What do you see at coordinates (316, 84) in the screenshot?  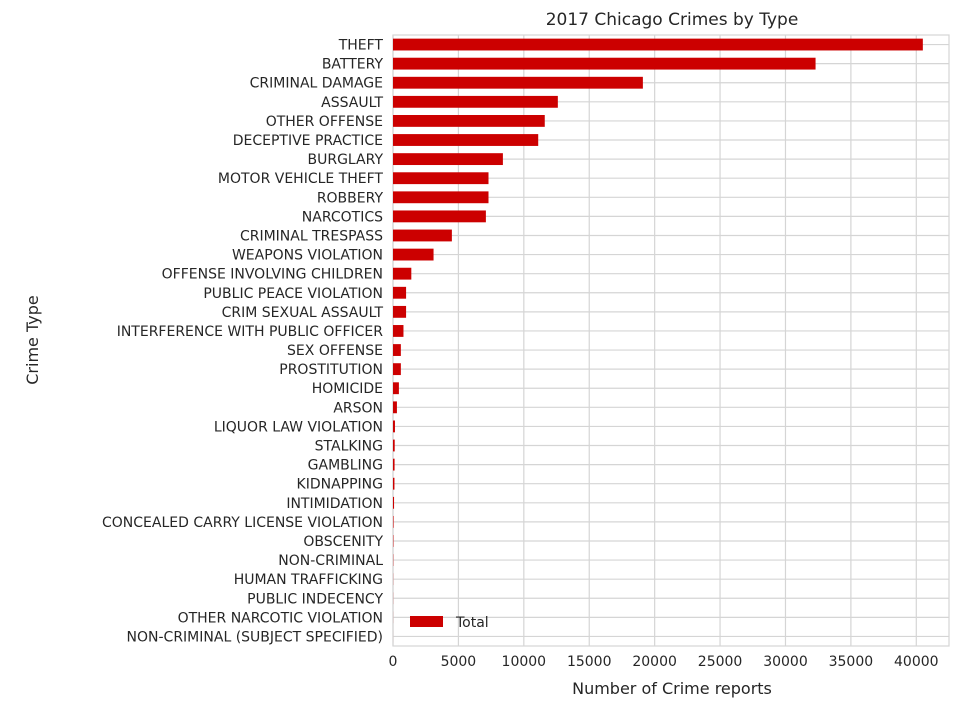 I see `y-tick-label: CRIMINAL DAMAGE` at bounding box center [316, 84].